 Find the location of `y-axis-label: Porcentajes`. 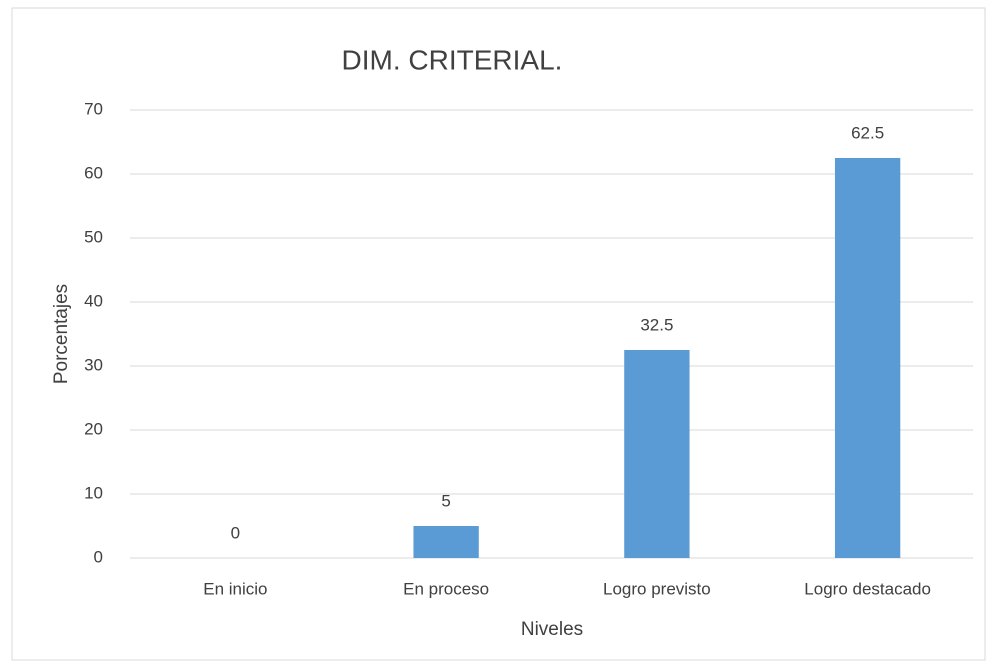

y-axis-label: Porcentajes is located at coordinates (61, 334).